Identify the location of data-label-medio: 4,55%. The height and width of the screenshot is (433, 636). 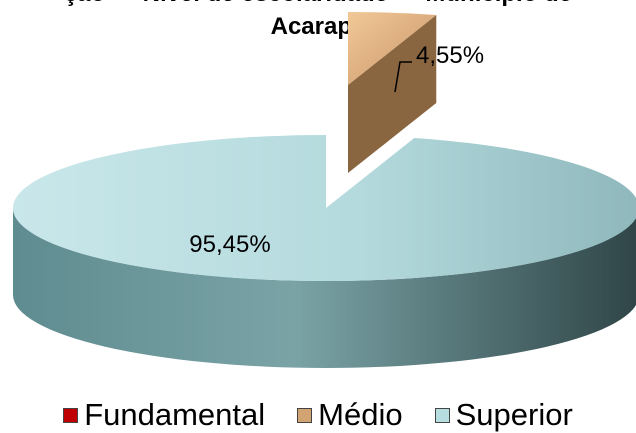
(450, 55).